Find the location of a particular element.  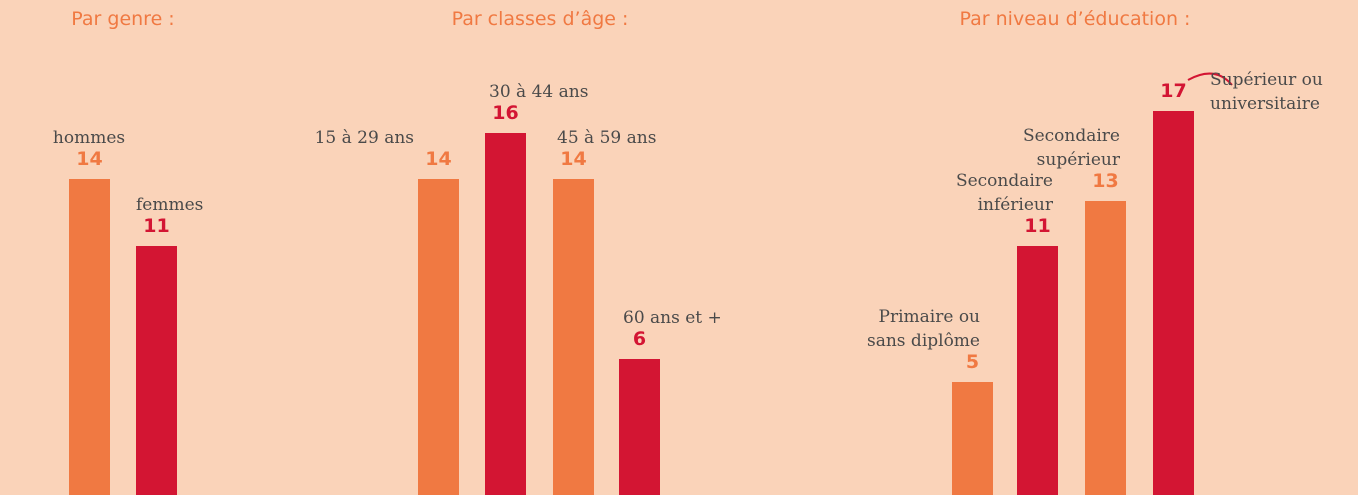

value-label: 13 is located at coordinates (1105, 181).